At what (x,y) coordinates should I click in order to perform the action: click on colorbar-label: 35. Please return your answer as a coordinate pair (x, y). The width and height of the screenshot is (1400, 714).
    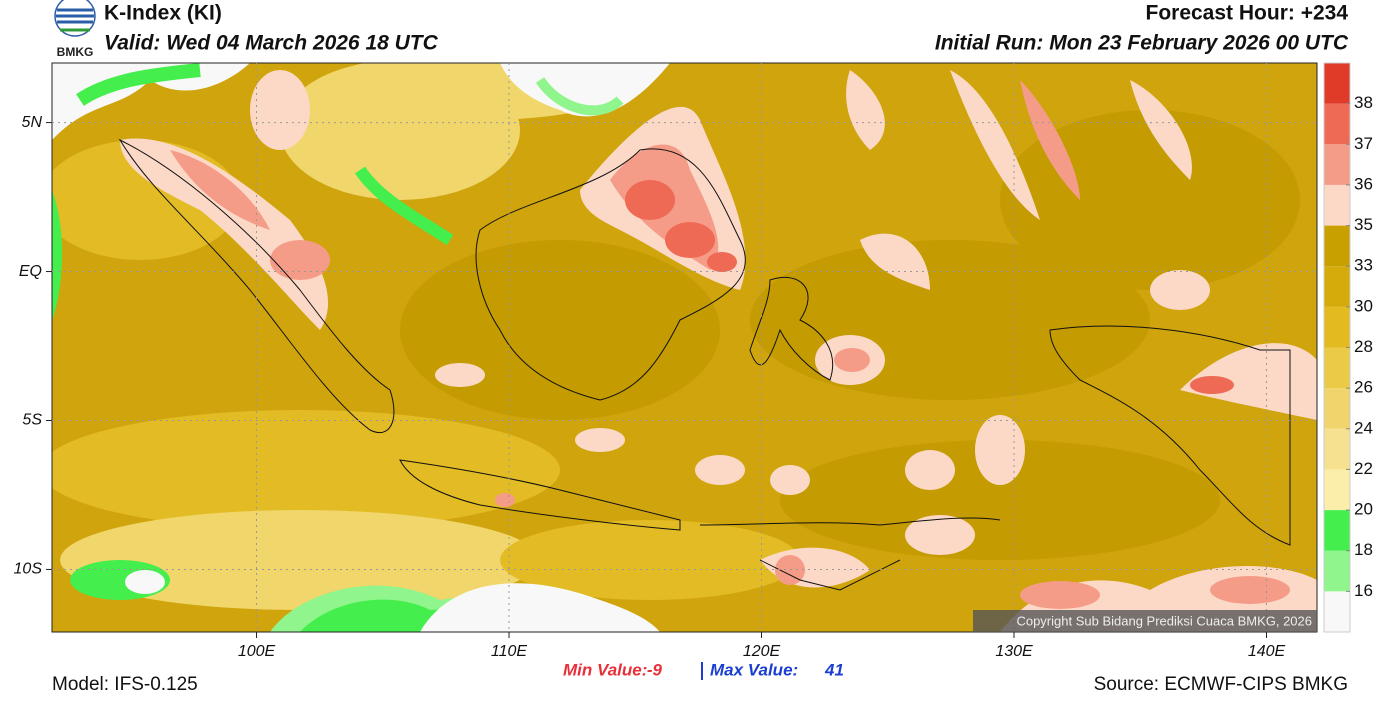
    Looking at the image, I should click on (1363, 224).